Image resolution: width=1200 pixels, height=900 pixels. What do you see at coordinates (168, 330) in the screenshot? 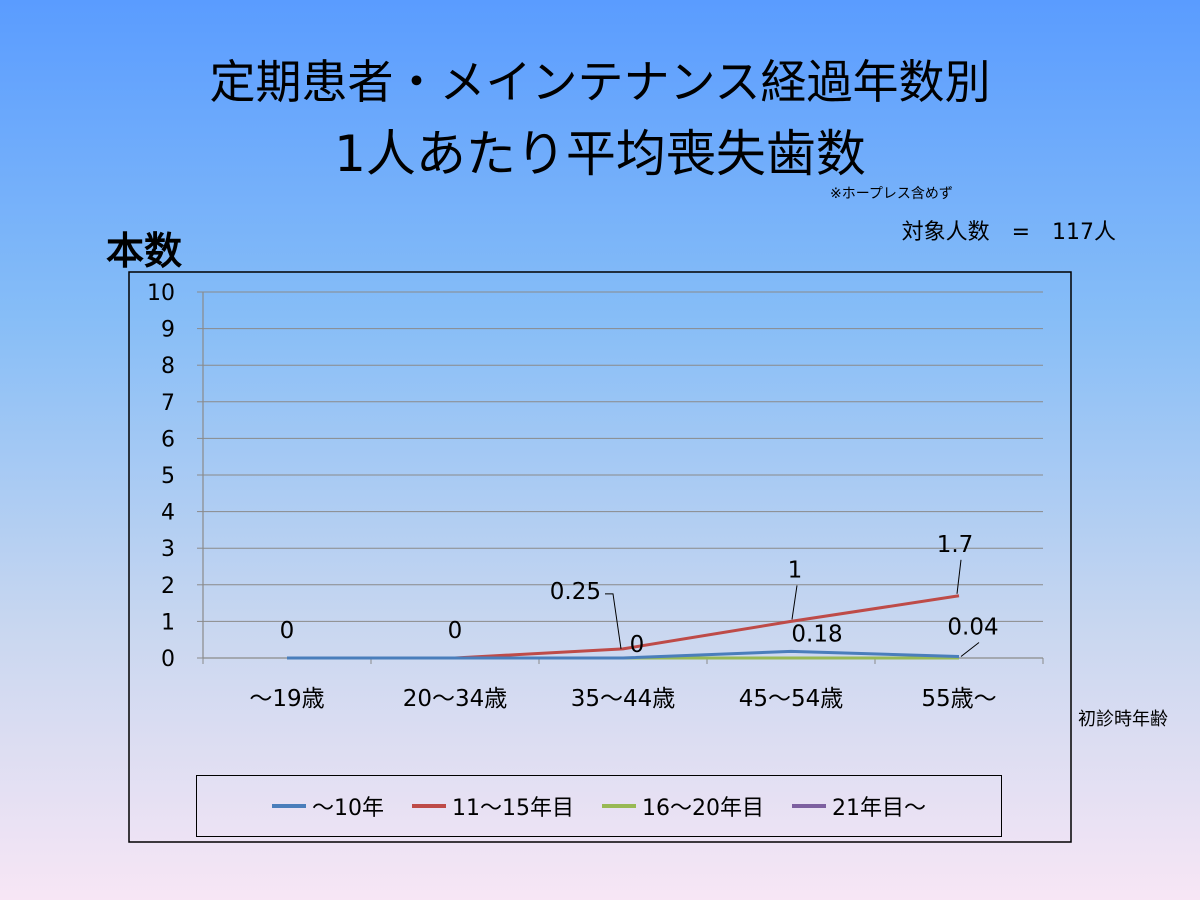
I see `y-tick-label: 9` at bounding box center [168, 330].